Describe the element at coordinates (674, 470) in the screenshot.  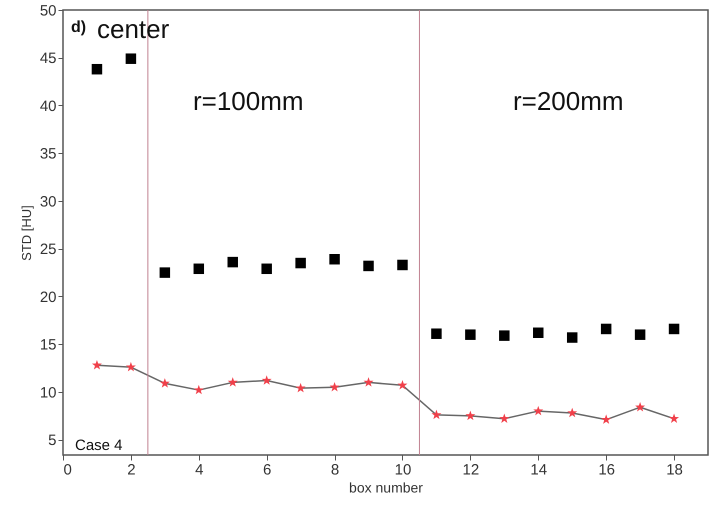
I see `x-tick-label: 18` at that location.